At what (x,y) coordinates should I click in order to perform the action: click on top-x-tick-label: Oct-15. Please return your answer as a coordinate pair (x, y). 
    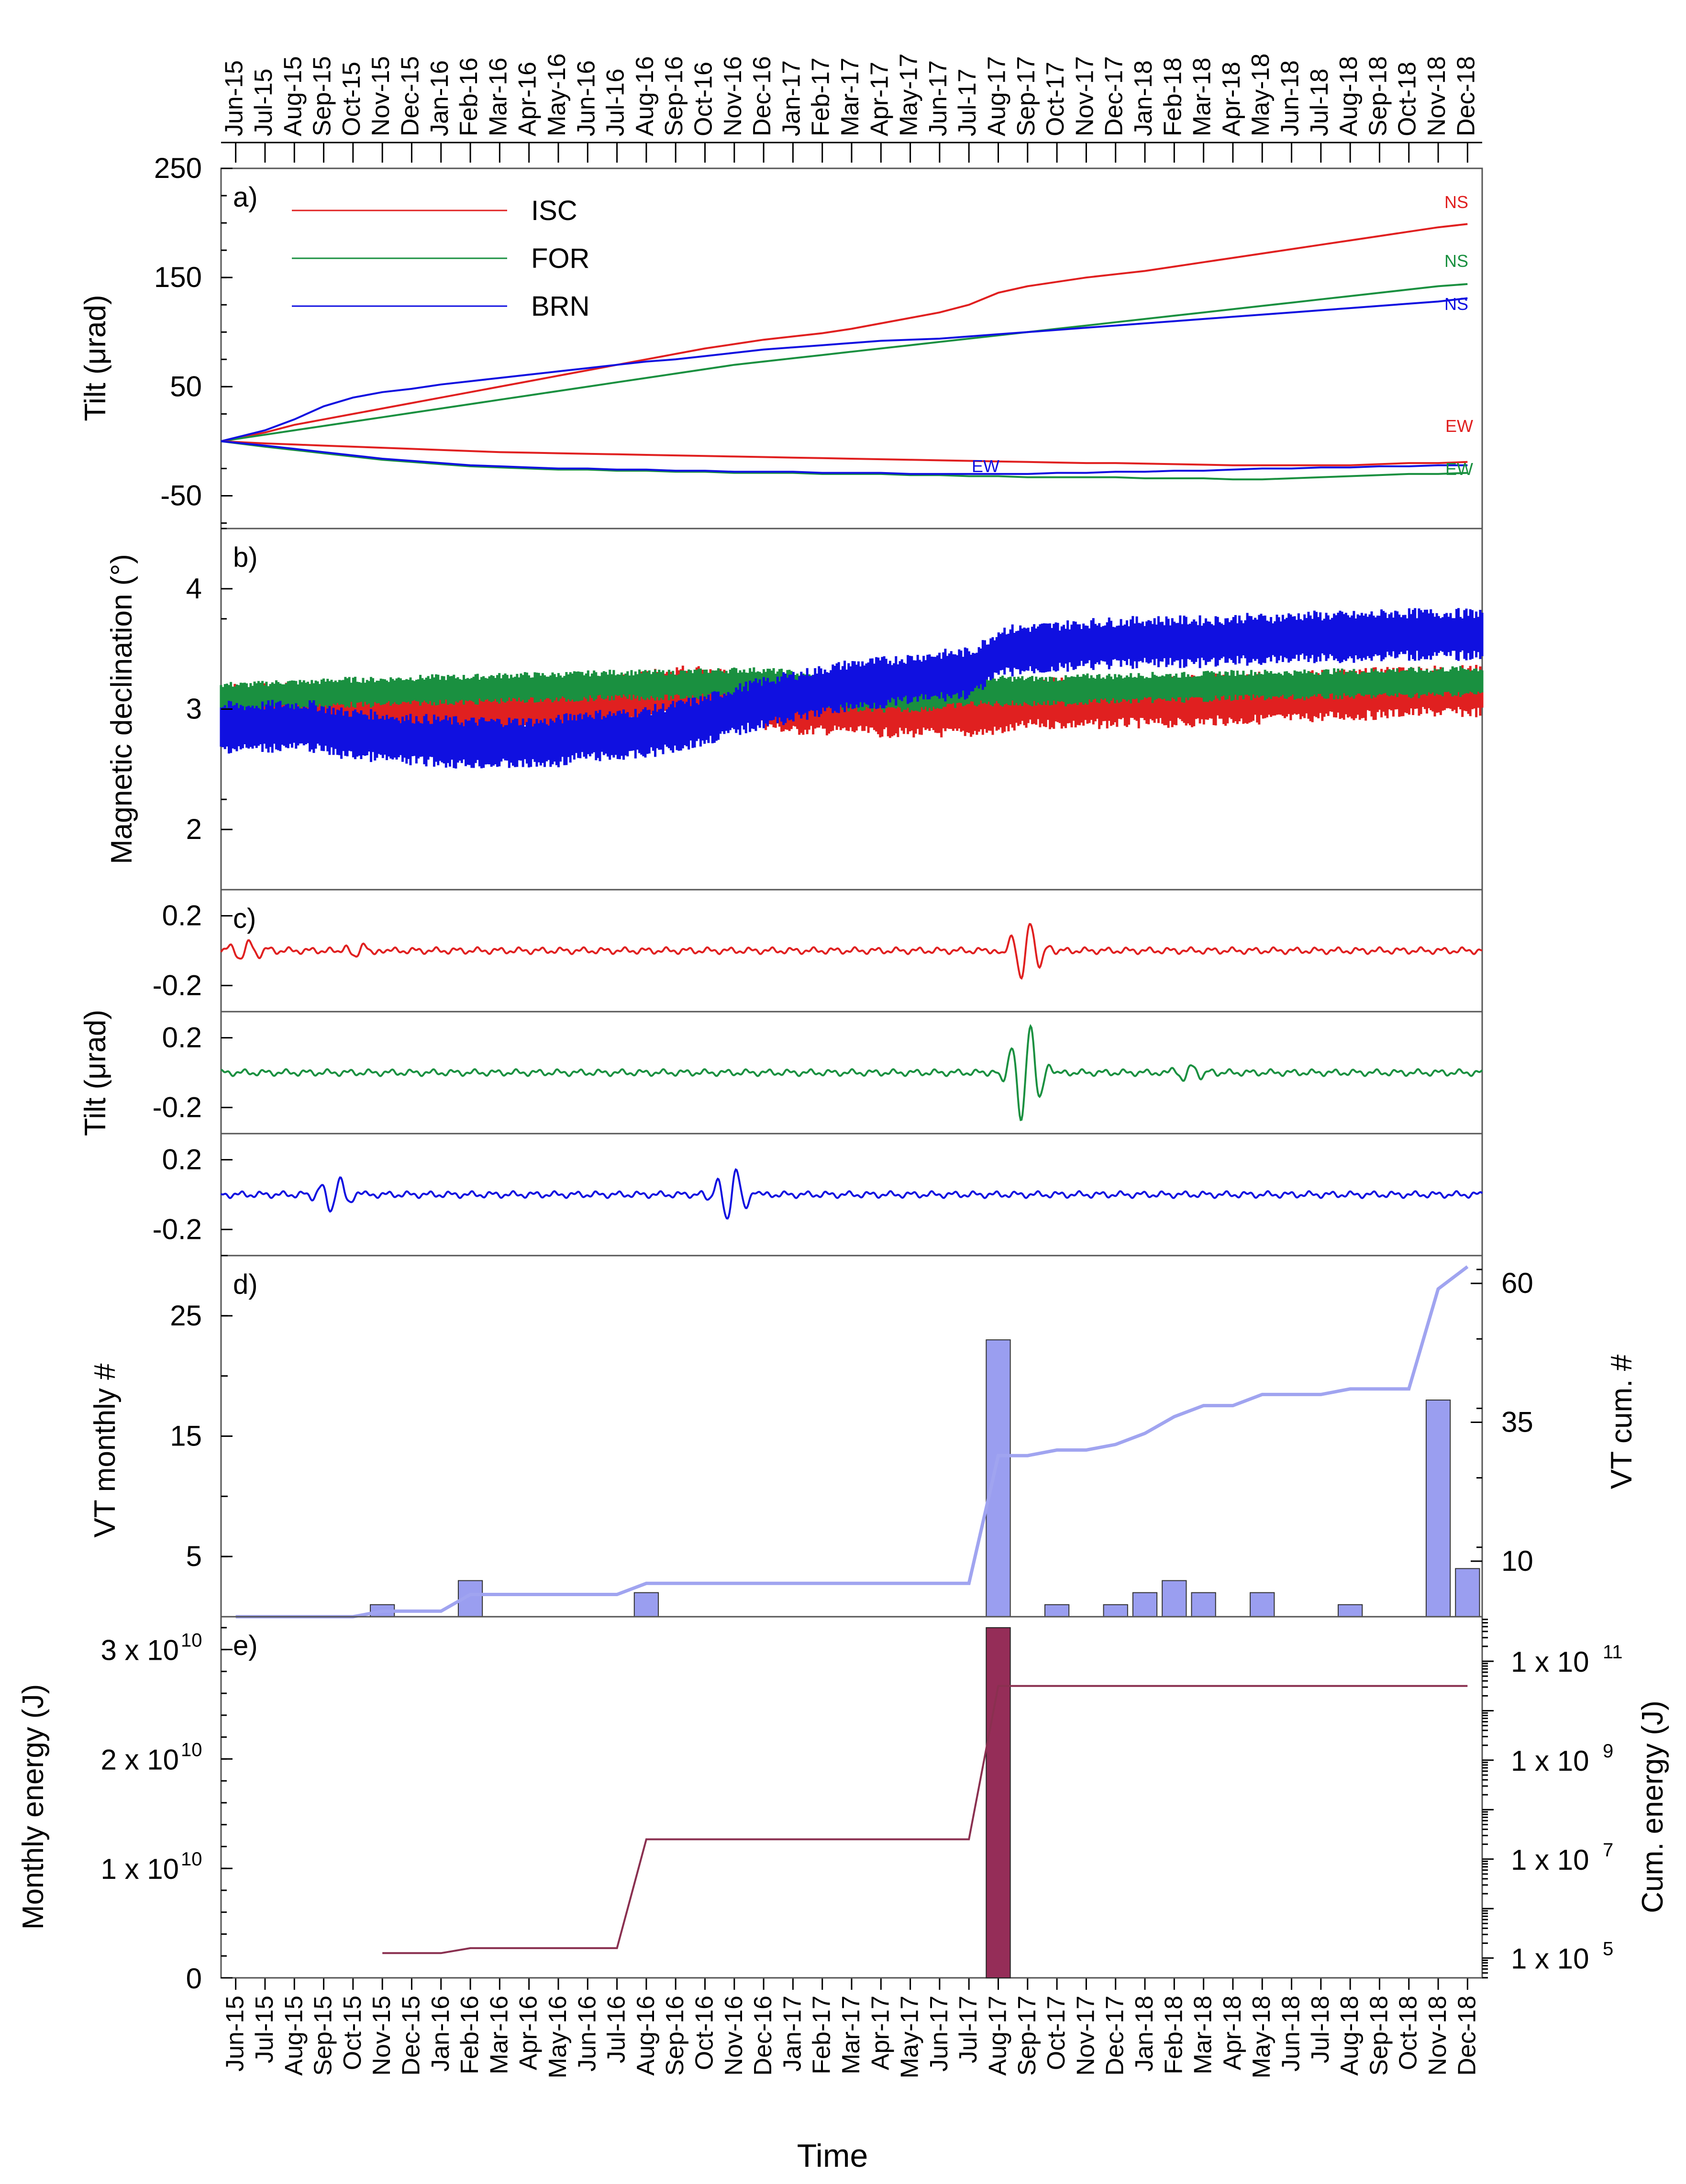
    Looking at the image, I should click on (352, 99).